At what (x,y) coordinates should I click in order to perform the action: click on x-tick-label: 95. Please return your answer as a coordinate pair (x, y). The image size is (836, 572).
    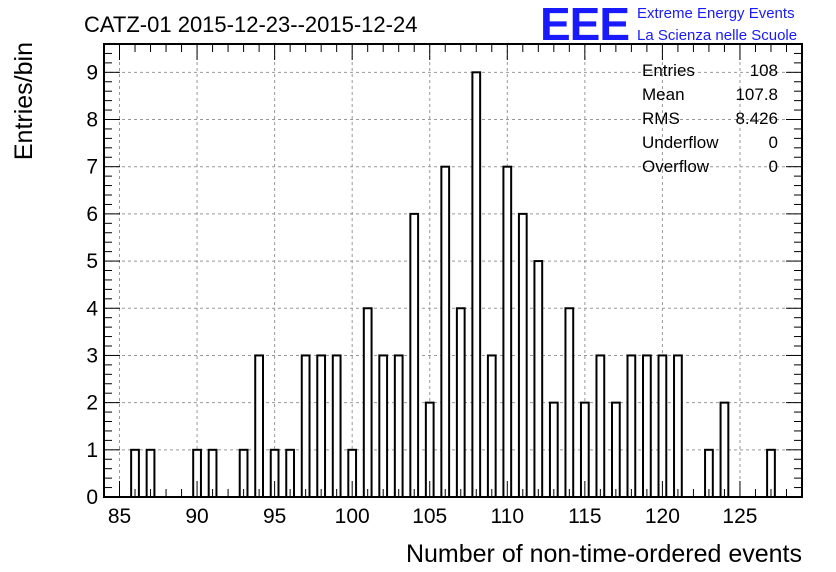
    Looking at the image, I should click on (274, 516).